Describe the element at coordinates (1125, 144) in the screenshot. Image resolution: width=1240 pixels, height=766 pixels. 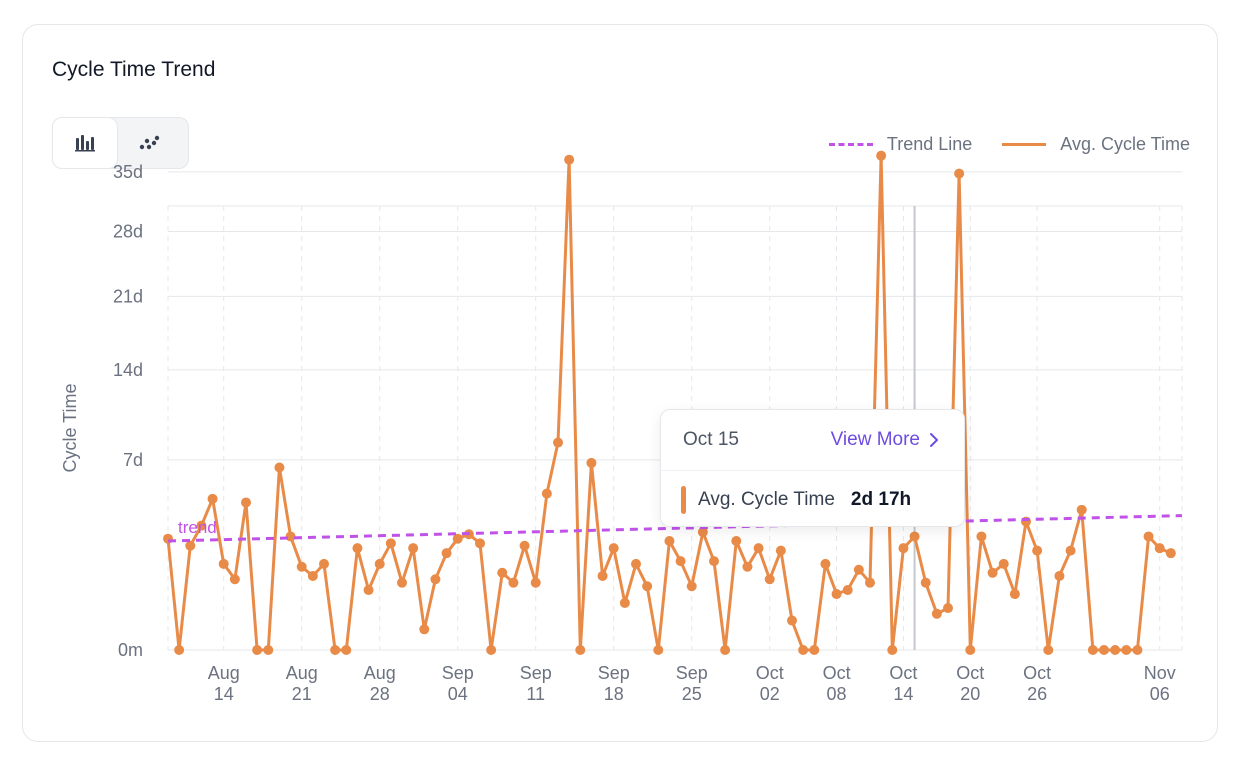
I see `legend-avg-label: Avg. Cycle Time` at that location.